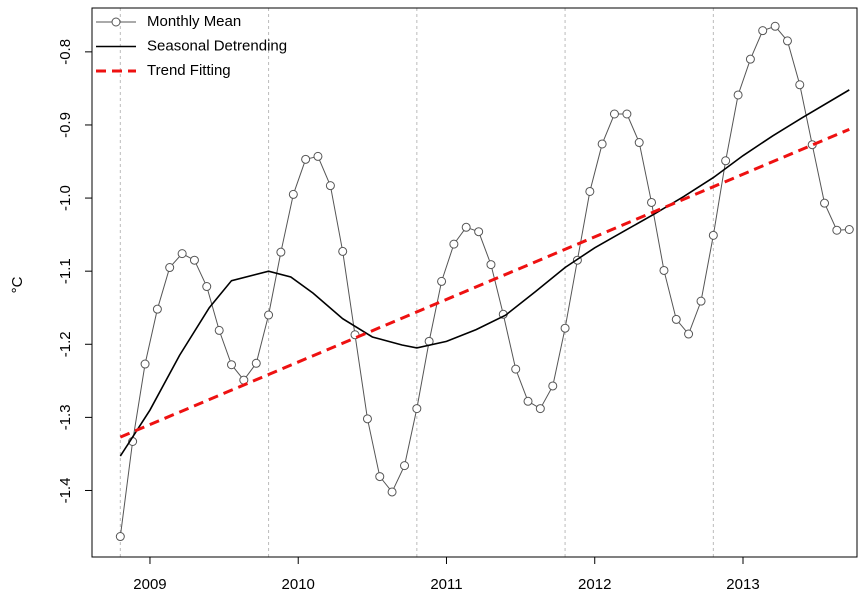  What do you see at coordinates (65, 198) in the screenshot?
I see `y-tick-label: -1.0` at bounding box center [65, 198].